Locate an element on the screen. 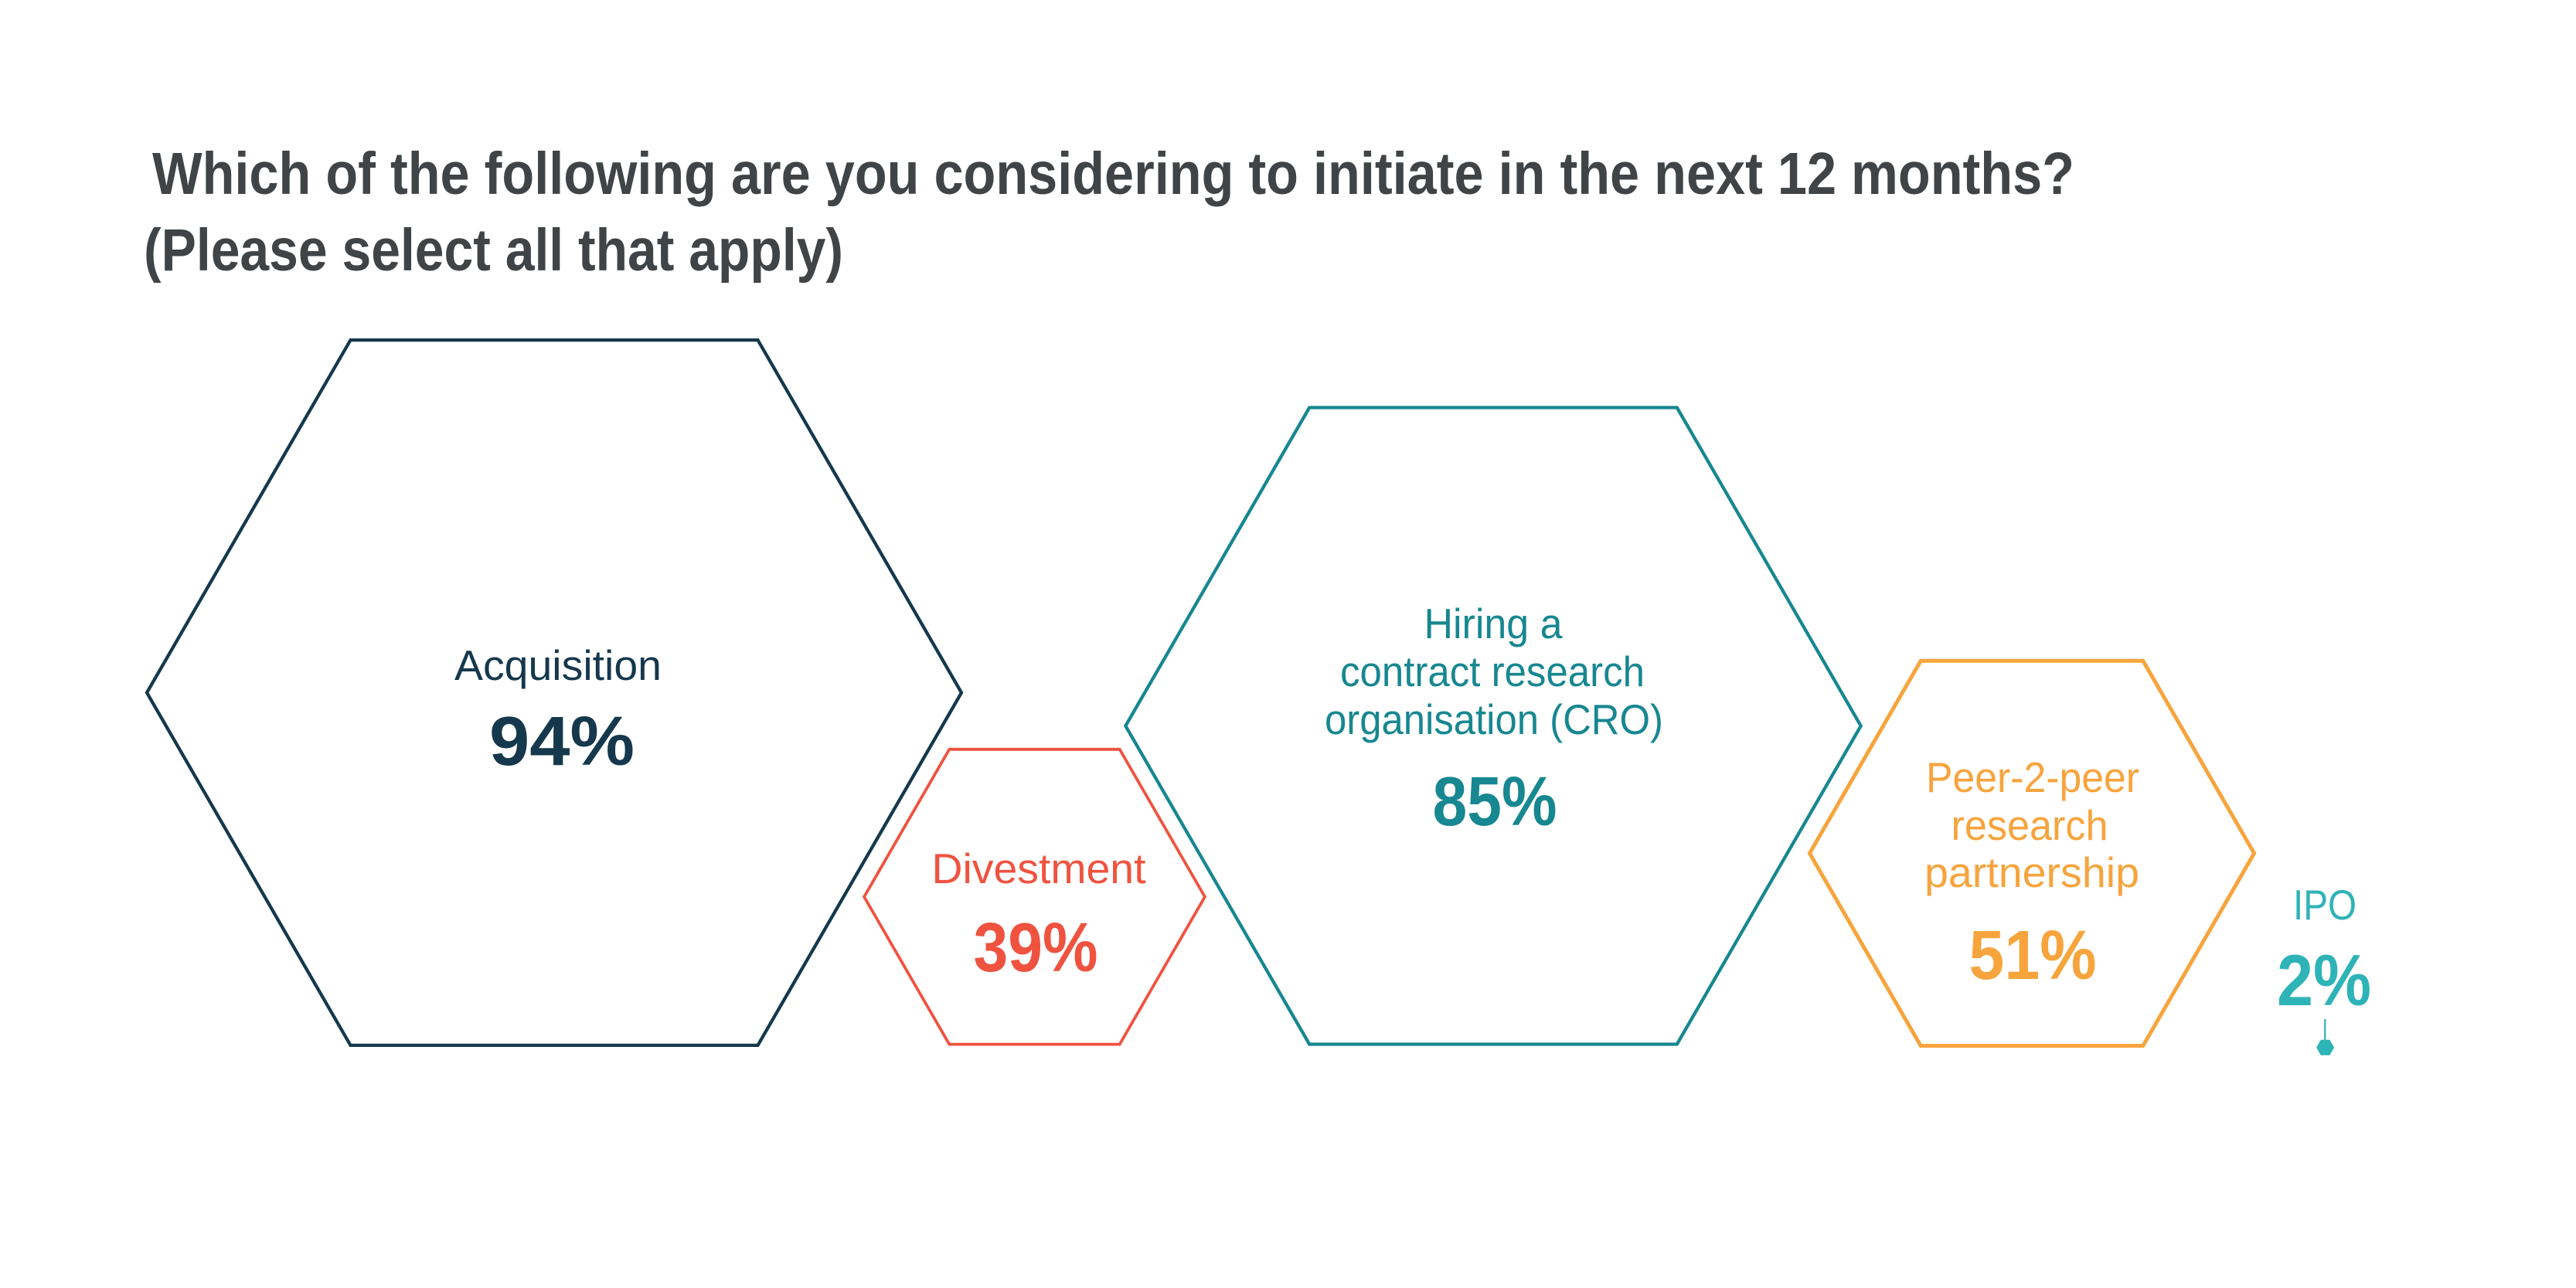 The width and height of the screenshot is (2576, 1288). svg-text: contract research is located at coordinates (1492, 671).